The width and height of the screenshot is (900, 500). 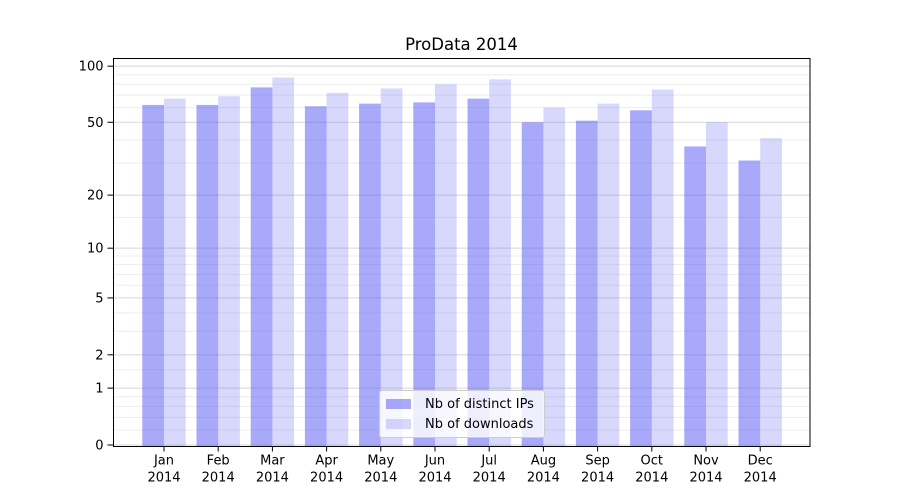 I want to click on x-tick-label-month: Jan, so click(x=163, y=461).